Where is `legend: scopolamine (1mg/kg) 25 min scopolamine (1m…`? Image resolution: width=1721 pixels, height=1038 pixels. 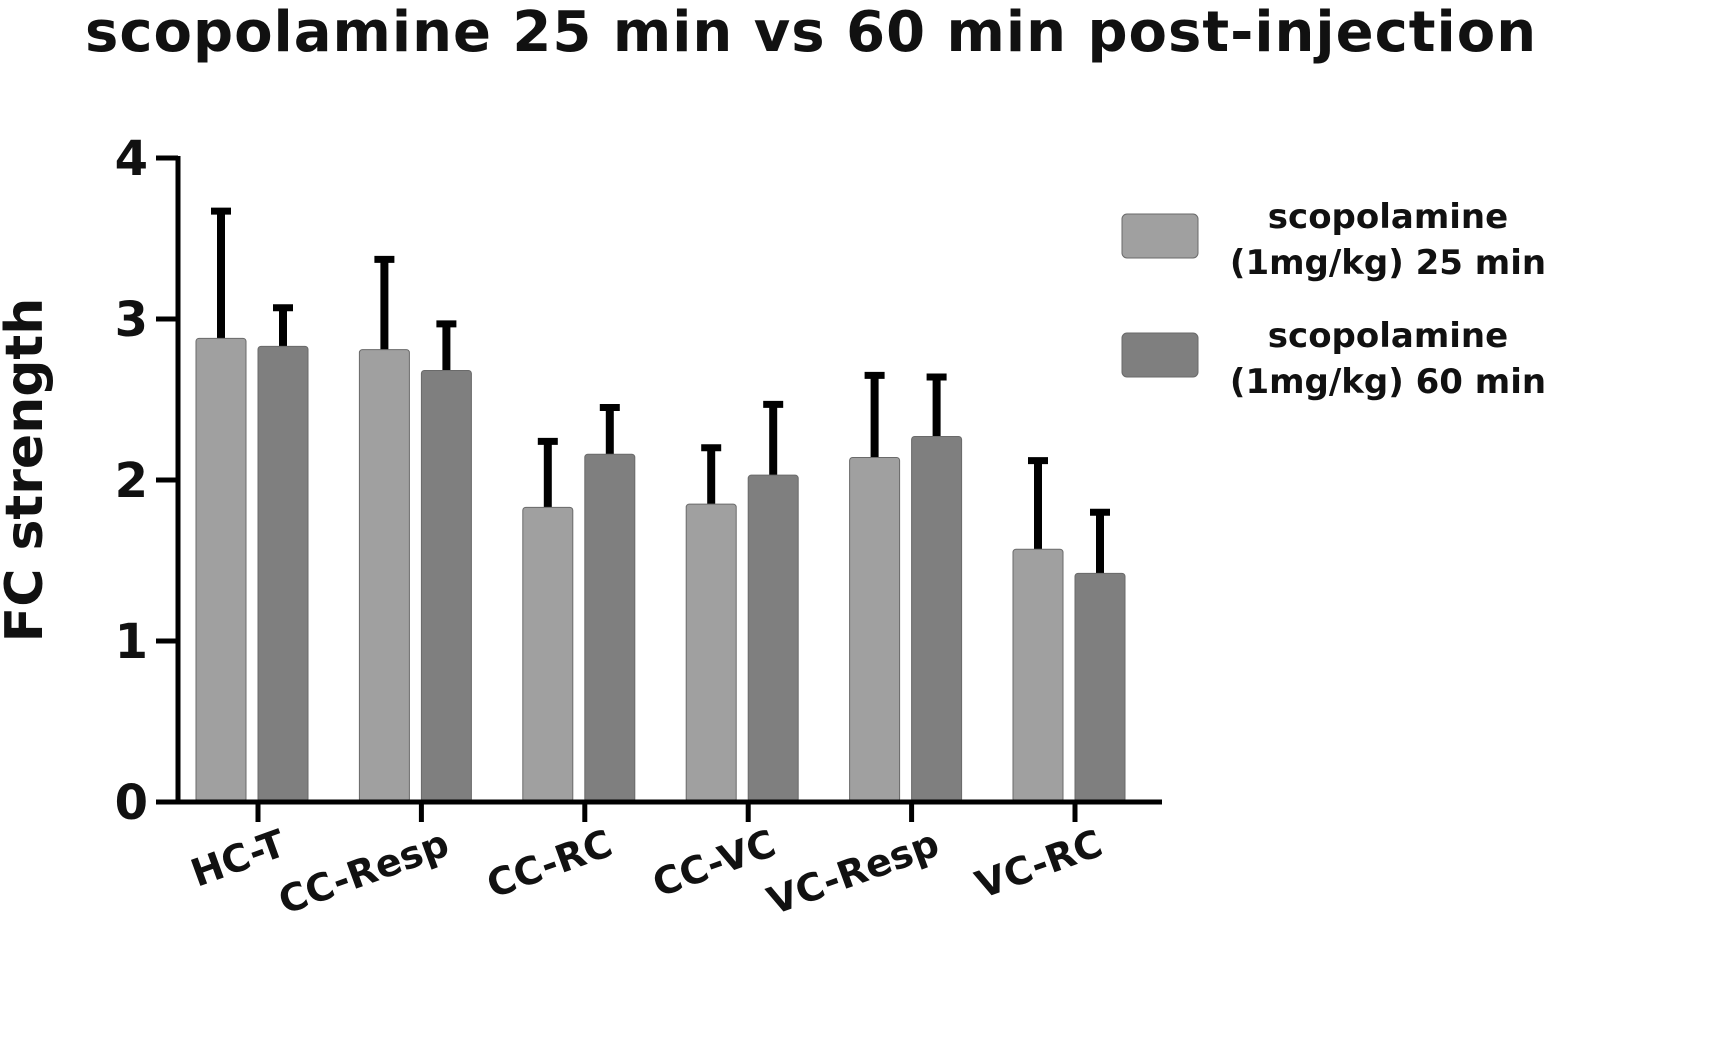 legend: scopolamine (1mg/kg) 25 min scopolamine (1m… is located at coordinates (1333, 299).